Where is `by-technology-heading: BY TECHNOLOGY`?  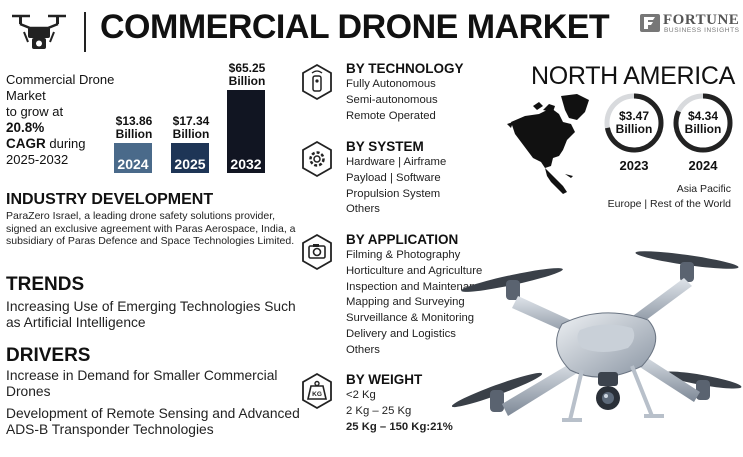
by-technology-heading: BY TECHNOLOGY is located at coordinates (405, 68).